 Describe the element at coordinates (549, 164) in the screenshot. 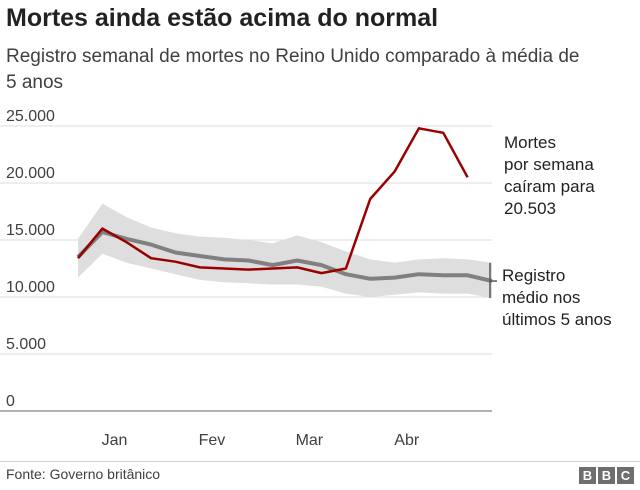

I see `annotation-line: por semana` at that location.